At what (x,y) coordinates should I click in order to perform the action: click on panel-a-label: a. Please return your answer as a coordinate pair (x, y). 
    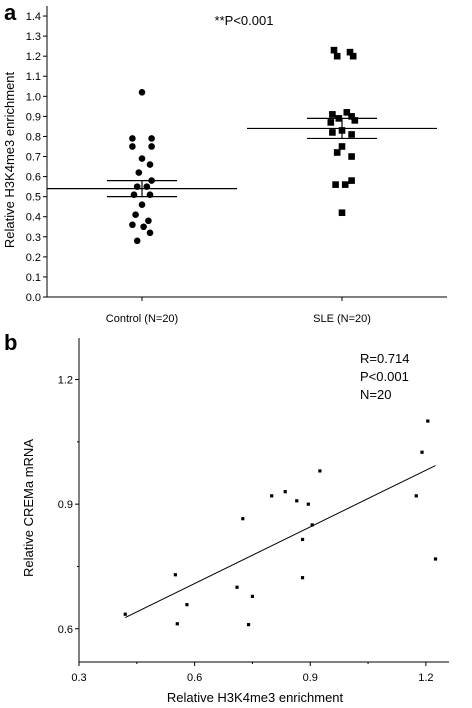
    Looking at the image, I should click on (10, 12).